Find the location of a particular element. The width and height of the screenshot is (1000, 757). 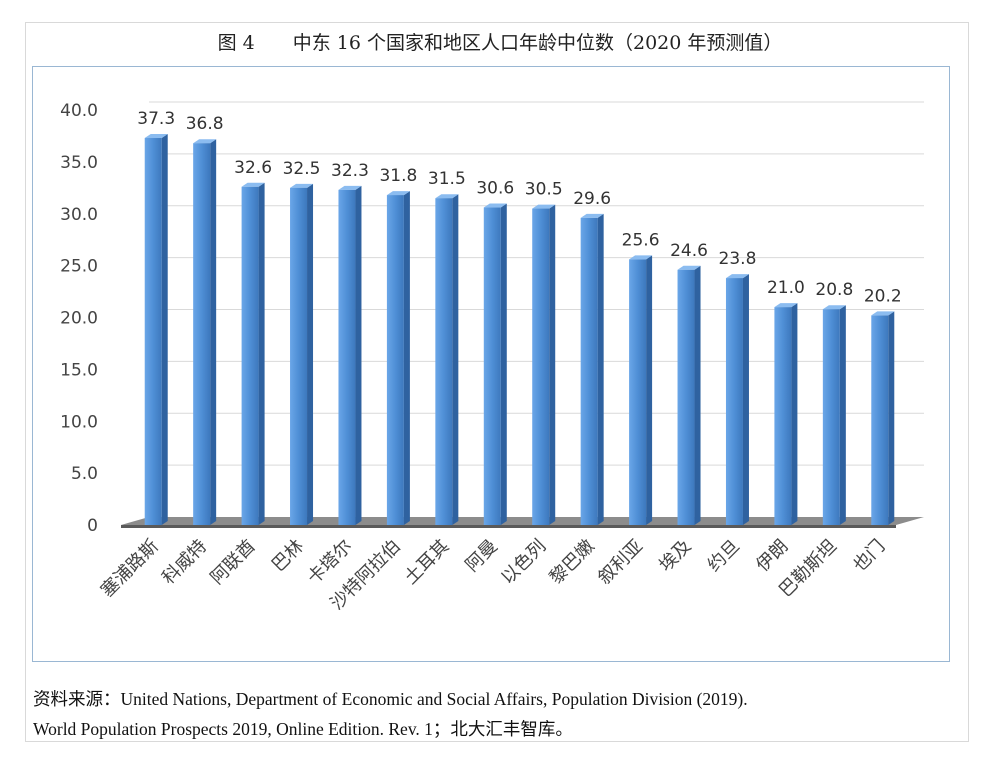

y-tick-label: 40.0 is located at coordinates (79, 111).